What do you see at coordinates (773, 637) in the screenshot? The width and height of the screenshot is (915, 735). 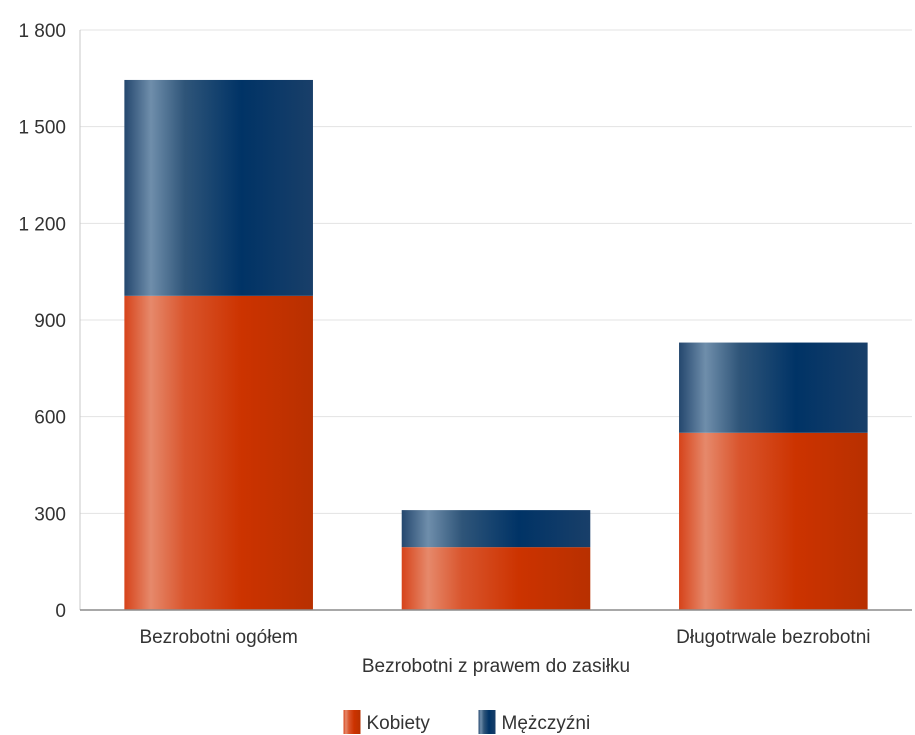 I see `x-category-label: Długotrwale bezrobotni` at bounding box center [773, 637].